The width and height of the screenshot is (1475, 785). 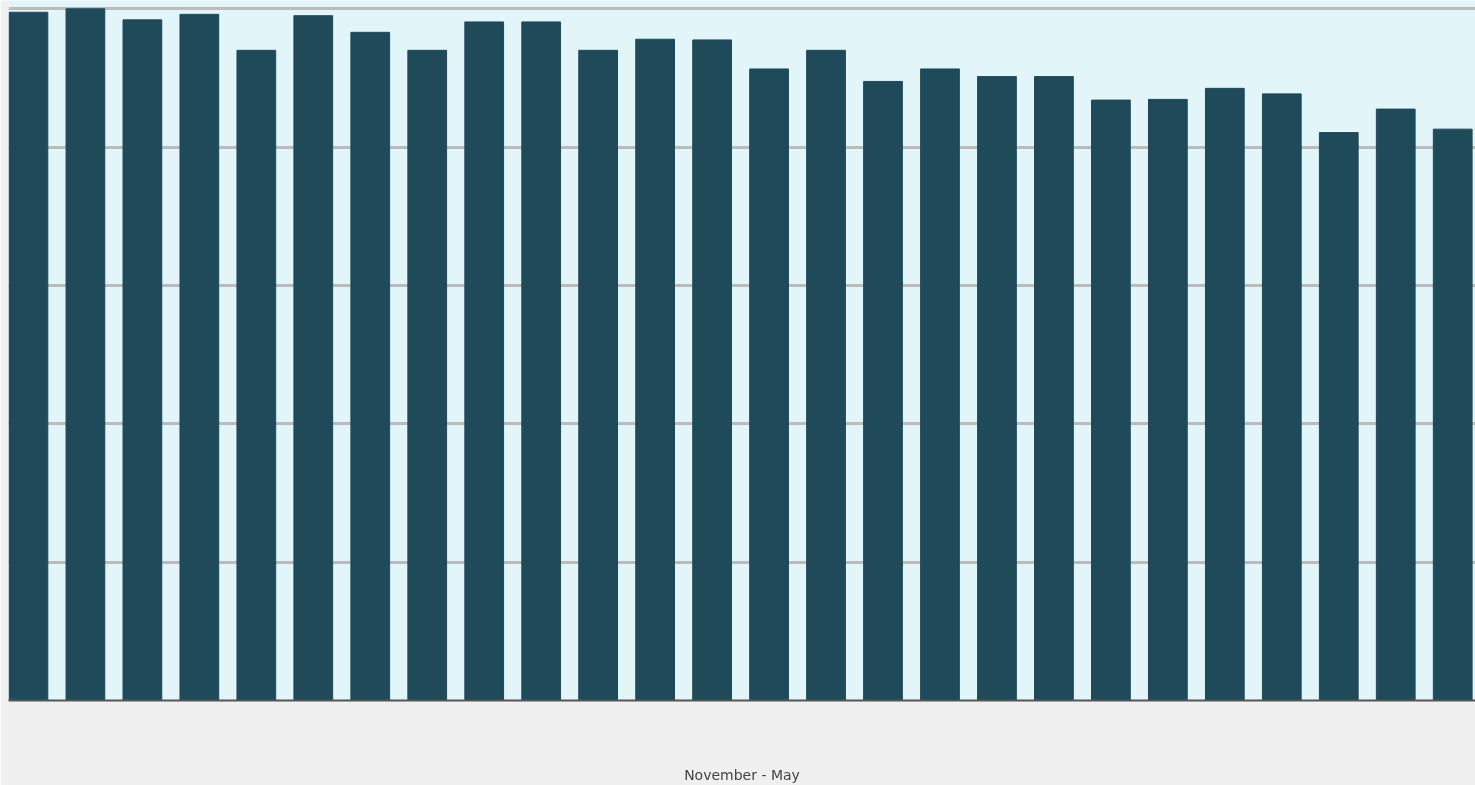 What do you see at coordinates (742, 774) in the screenshot?
I see `x-axis-title: November - May` at bounding box center [742, 774].